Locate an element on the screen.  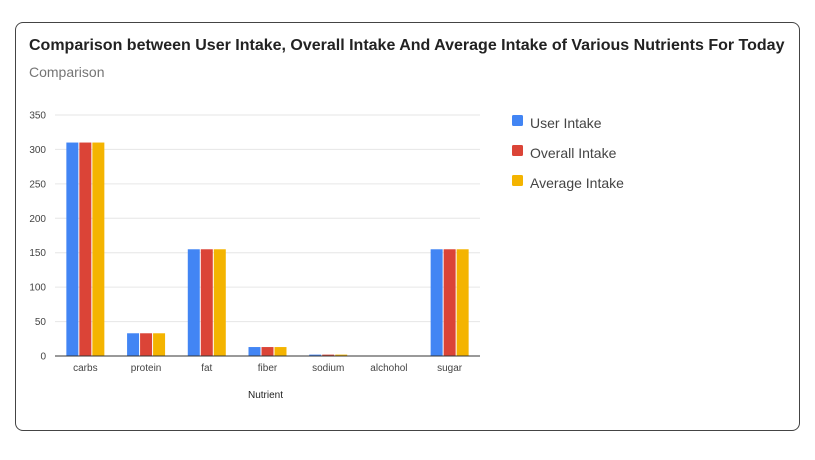
x-tick-label: sugar is located at coordinates (450, 368).